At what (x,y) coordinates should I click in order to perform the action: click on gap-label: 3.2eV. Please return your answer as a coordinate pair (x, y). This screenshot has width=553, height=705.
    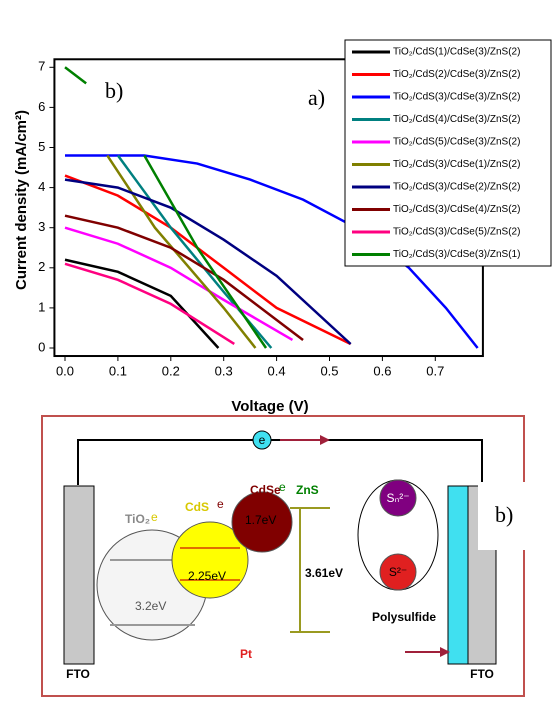
    Looking at the image, I should click on (150, 606).